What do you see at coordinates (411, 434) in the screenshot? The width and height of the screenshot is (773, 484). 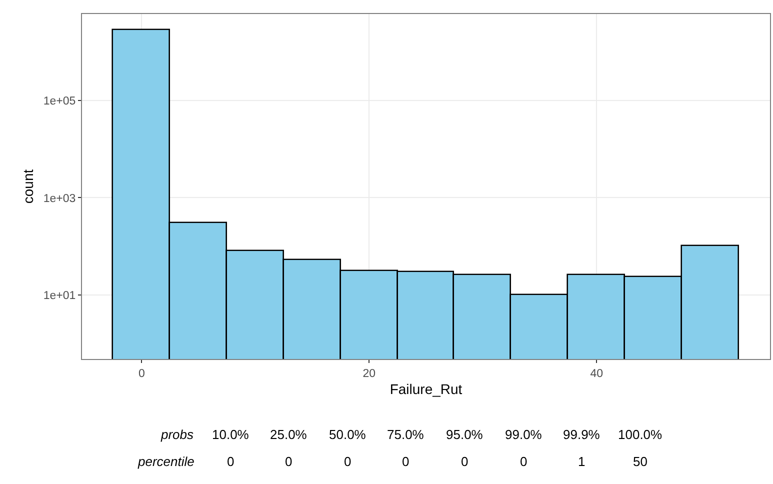 I see `text: probs 10.0% 25.0% 50.0% 75.0% 95.0% 99.0% 99.9% 100.0%` at bounding box center [411, 434].